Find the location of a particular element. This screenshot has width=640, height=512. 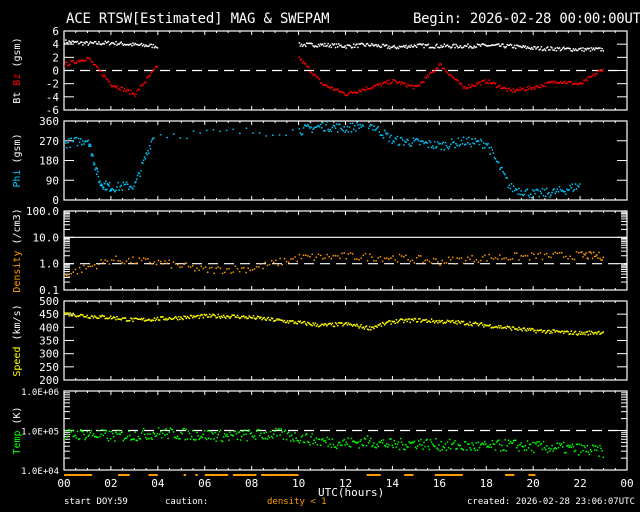

mag-ytick-label: 4 is located at coordinates (55, 44).